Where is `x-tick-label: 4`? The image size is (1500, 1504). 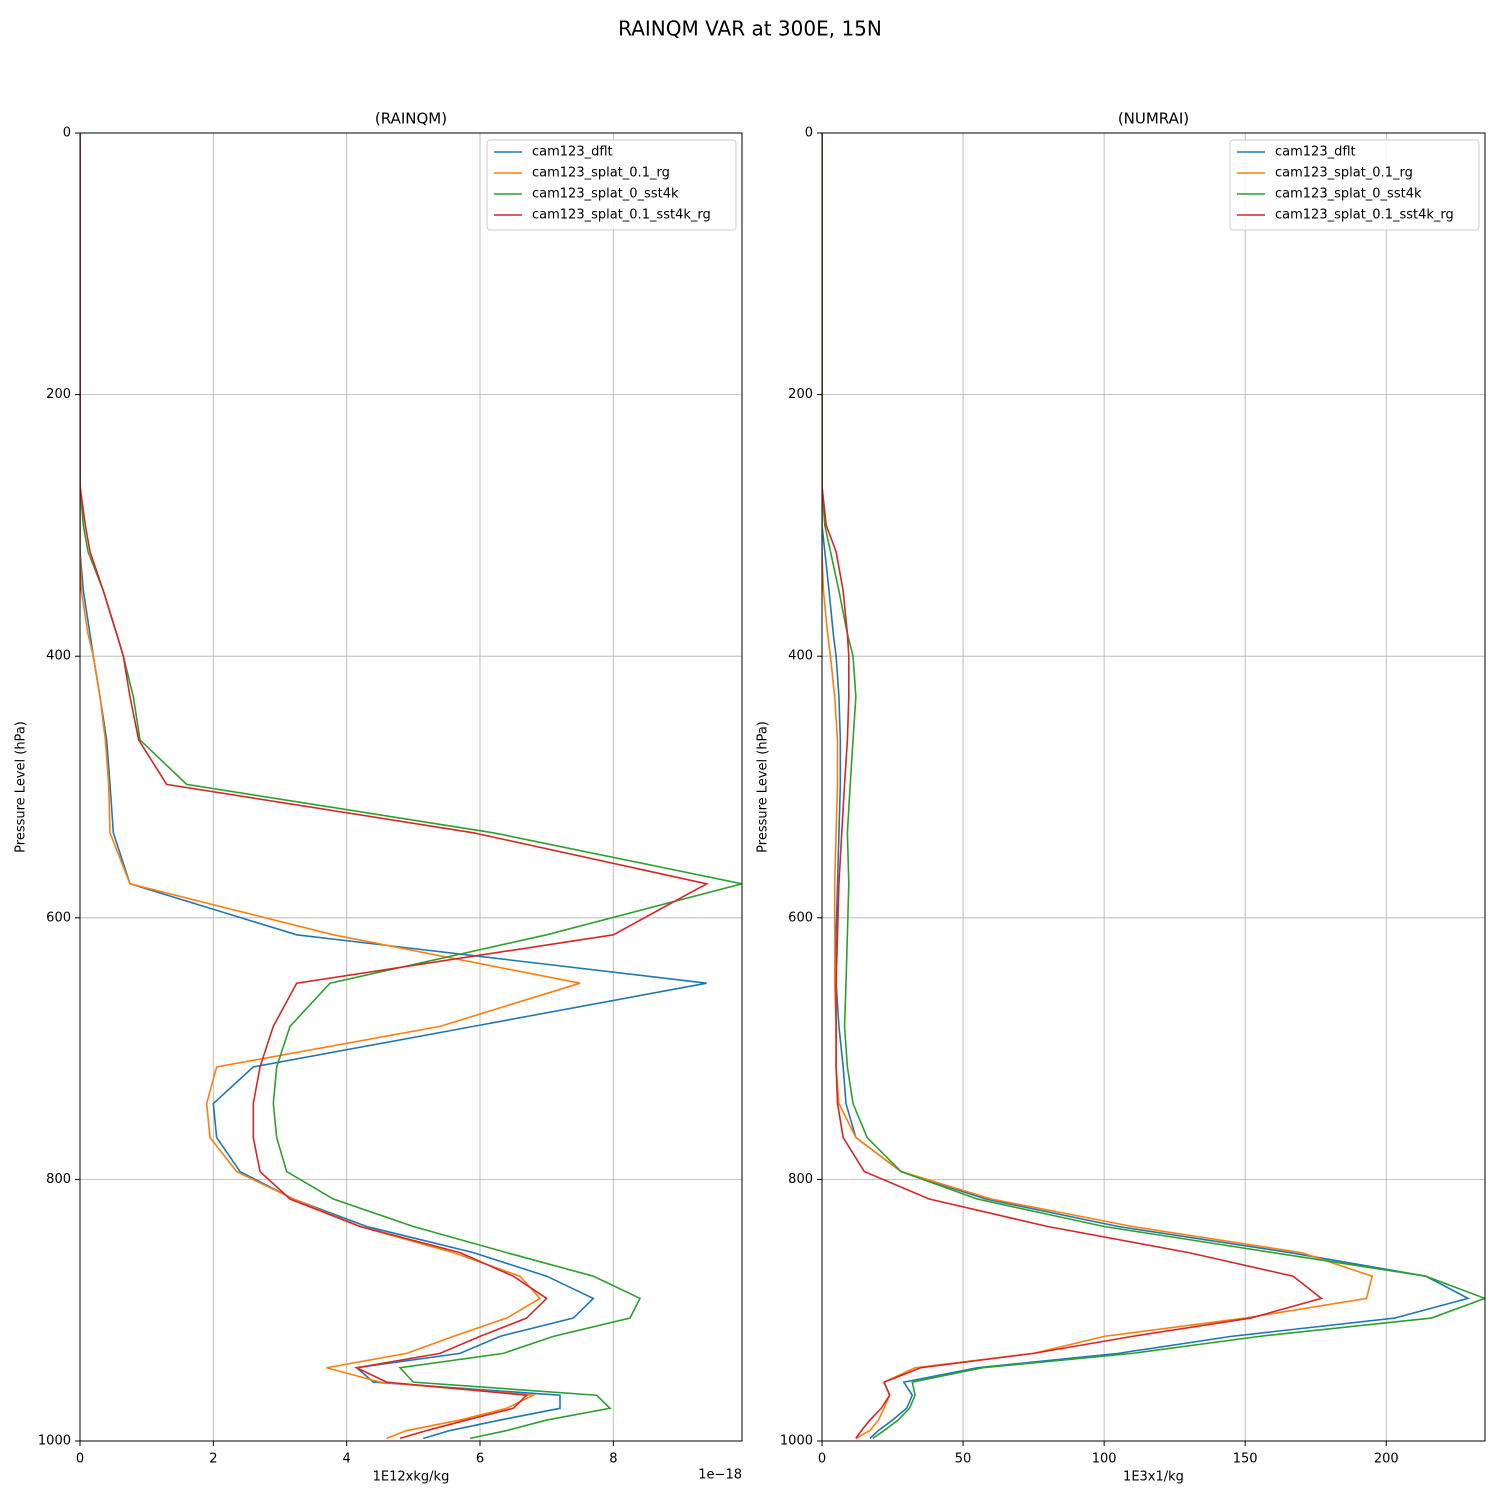
x-tick-label: 4 is located at coordinates (347, 1459).